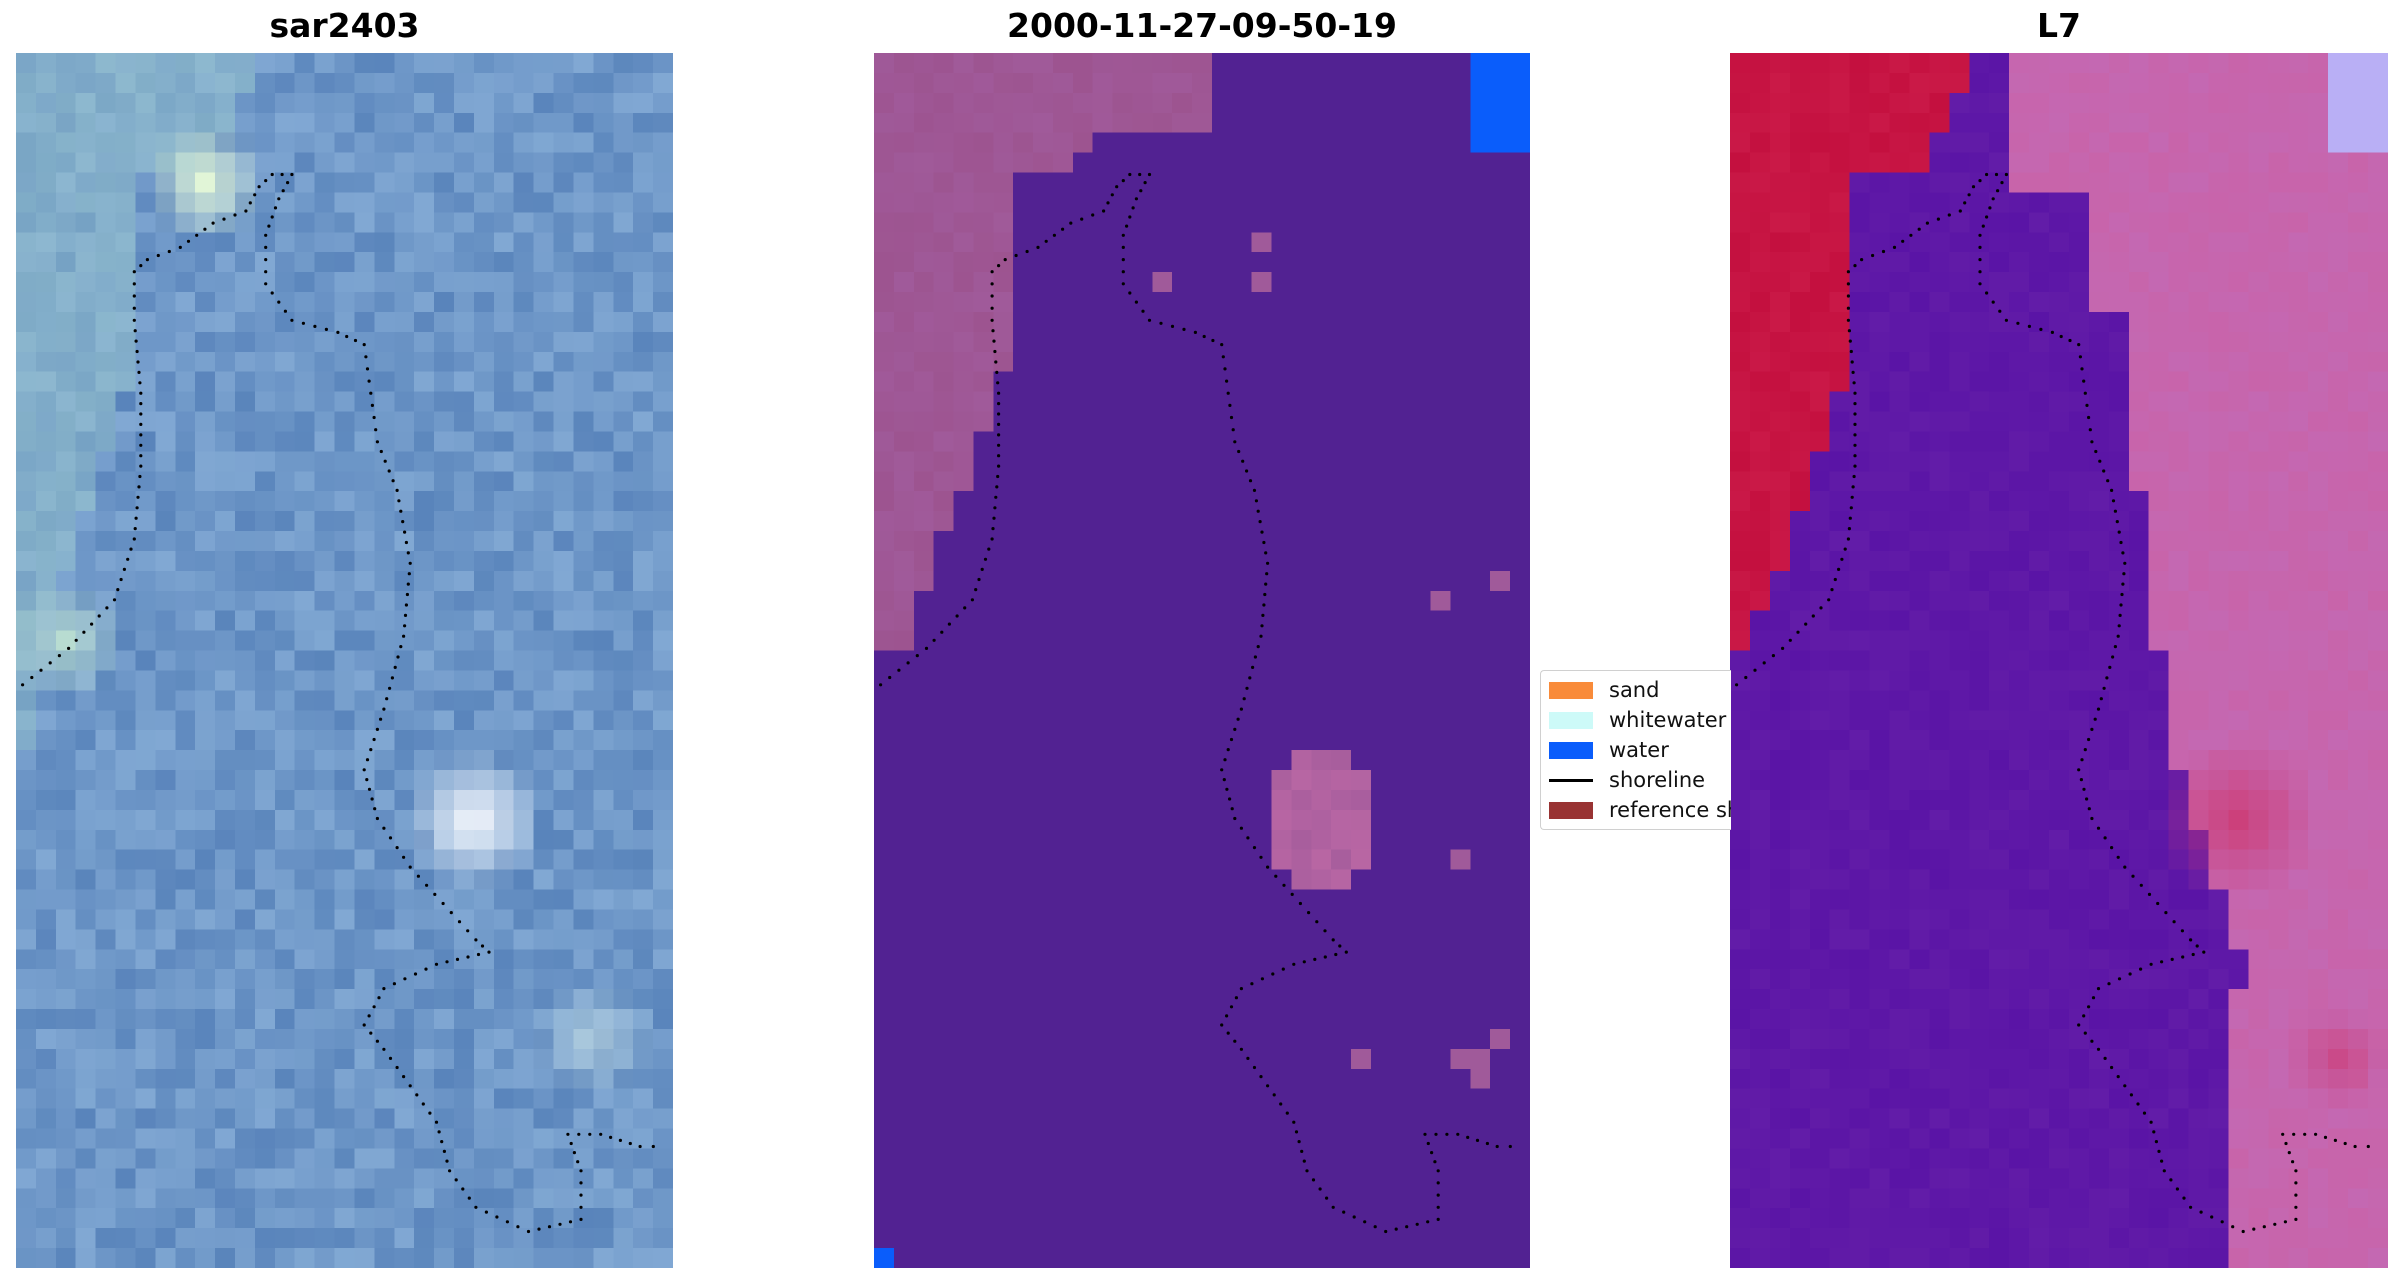 Image resolution: width=2402 pixels, height=1283 pixels. Describe the element at coordinates (2059, 25) in the screenshot. I see `panel-title-index: L7` at that location.